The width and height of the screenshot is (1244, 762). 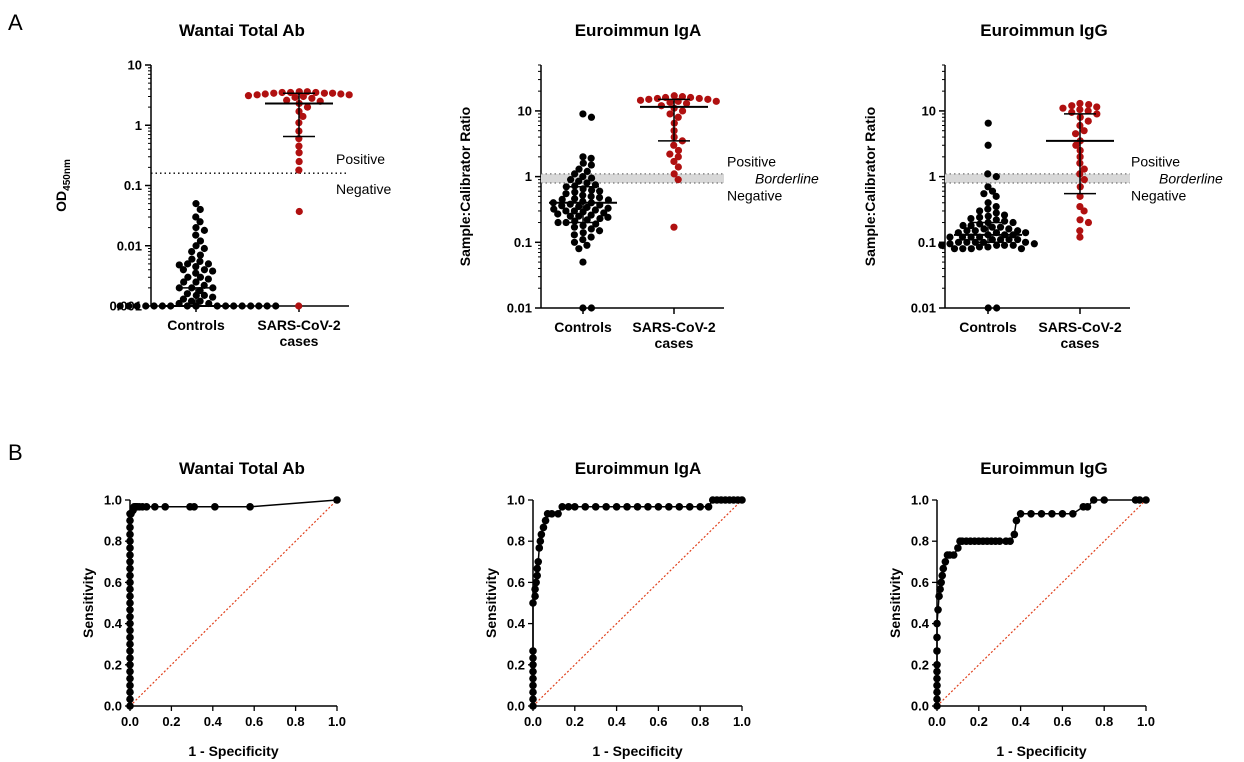 What do you see at coordinates (523, 242) in the screenshot?
I see `y-tick-label: 0.1` at bounding box center [523, 242].